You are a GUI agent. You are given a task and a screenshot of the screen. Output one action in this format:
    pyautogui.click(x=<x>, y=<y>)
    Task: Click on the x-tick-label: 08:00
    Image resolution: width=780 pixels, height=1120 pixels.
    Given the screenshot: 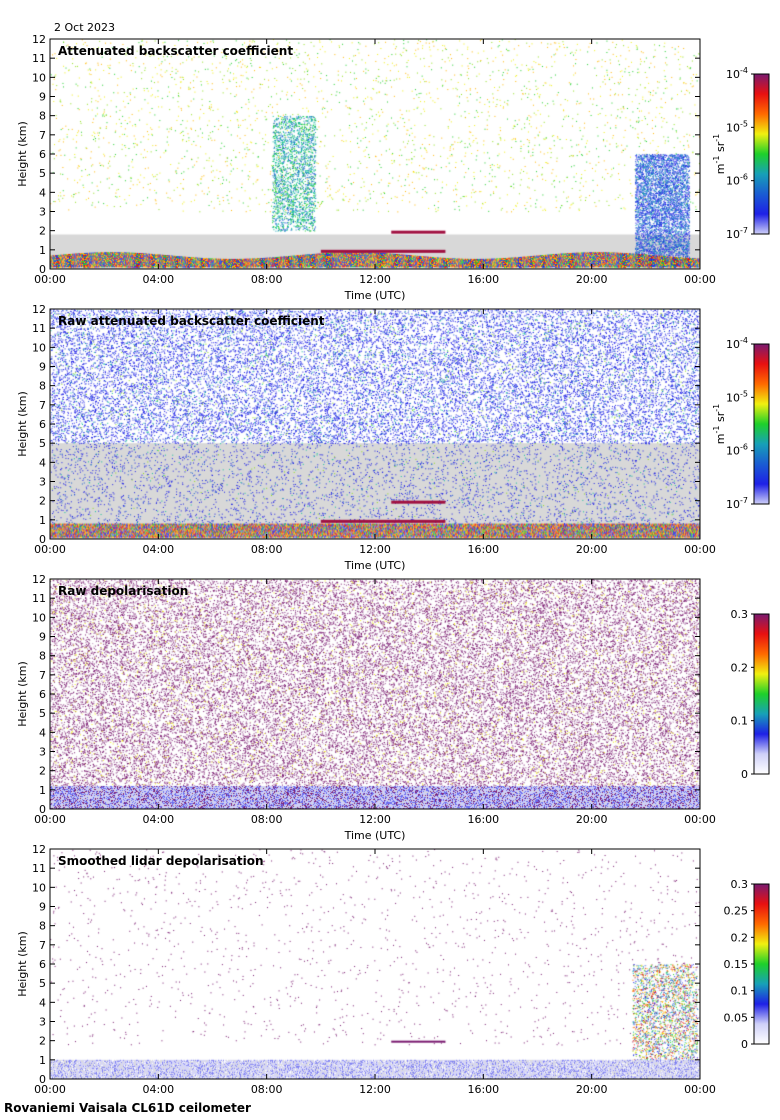 What is the action you would take?
    pyautogui.click(x=267, y=819)
    